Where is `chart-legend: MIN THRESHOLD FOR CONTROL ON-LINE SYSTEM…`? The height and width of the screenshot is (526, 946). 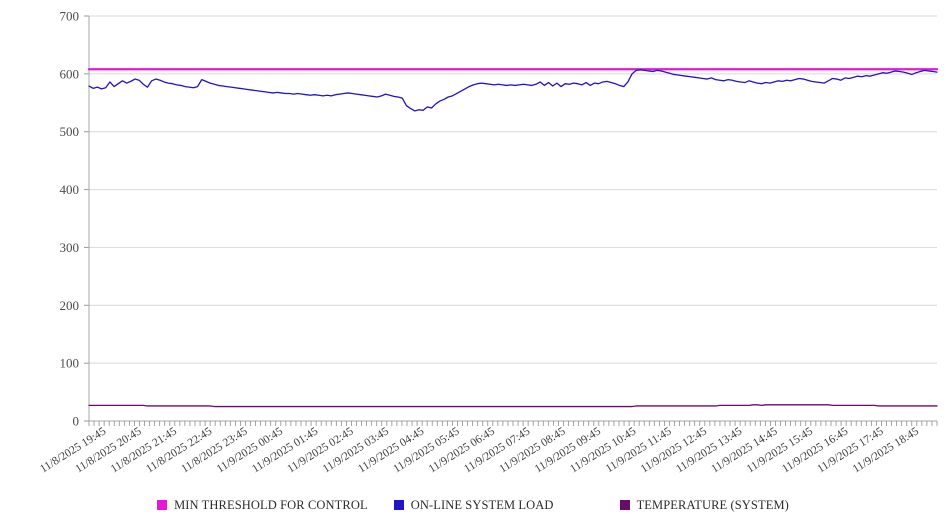 chart-legend: MIN THRESHOLD FOR CONTROL ON-LINE SYSTEM… is located at coordinates (473, 505).